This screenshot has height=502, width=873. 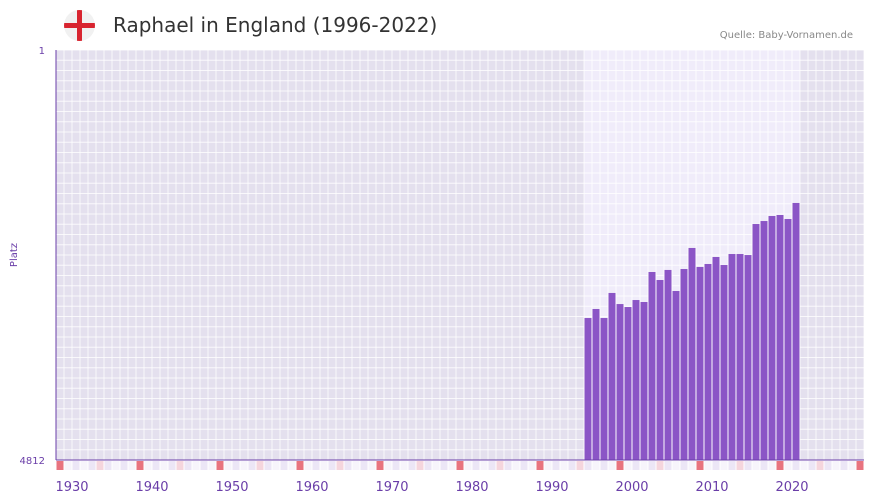 I want to click on year-marker-2025, so click(x=820, y=465).